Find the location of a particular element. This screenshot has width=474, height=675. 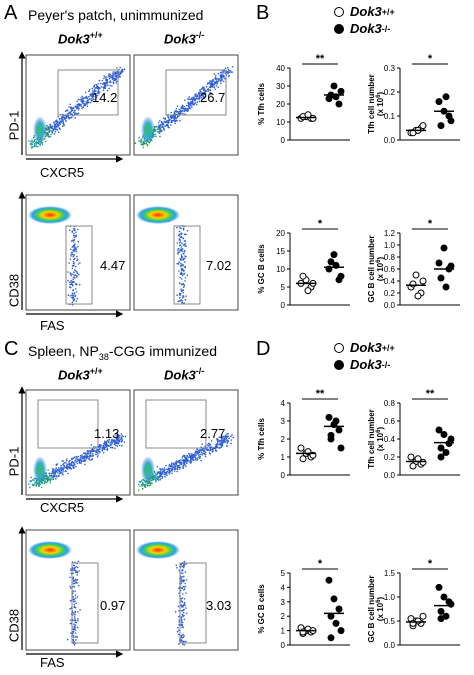

dot-plot-d2: 0.0 0.2 0.4 0.6 0.8 Tfh cell number (x 106) ** is located at coordinates (413, 434).